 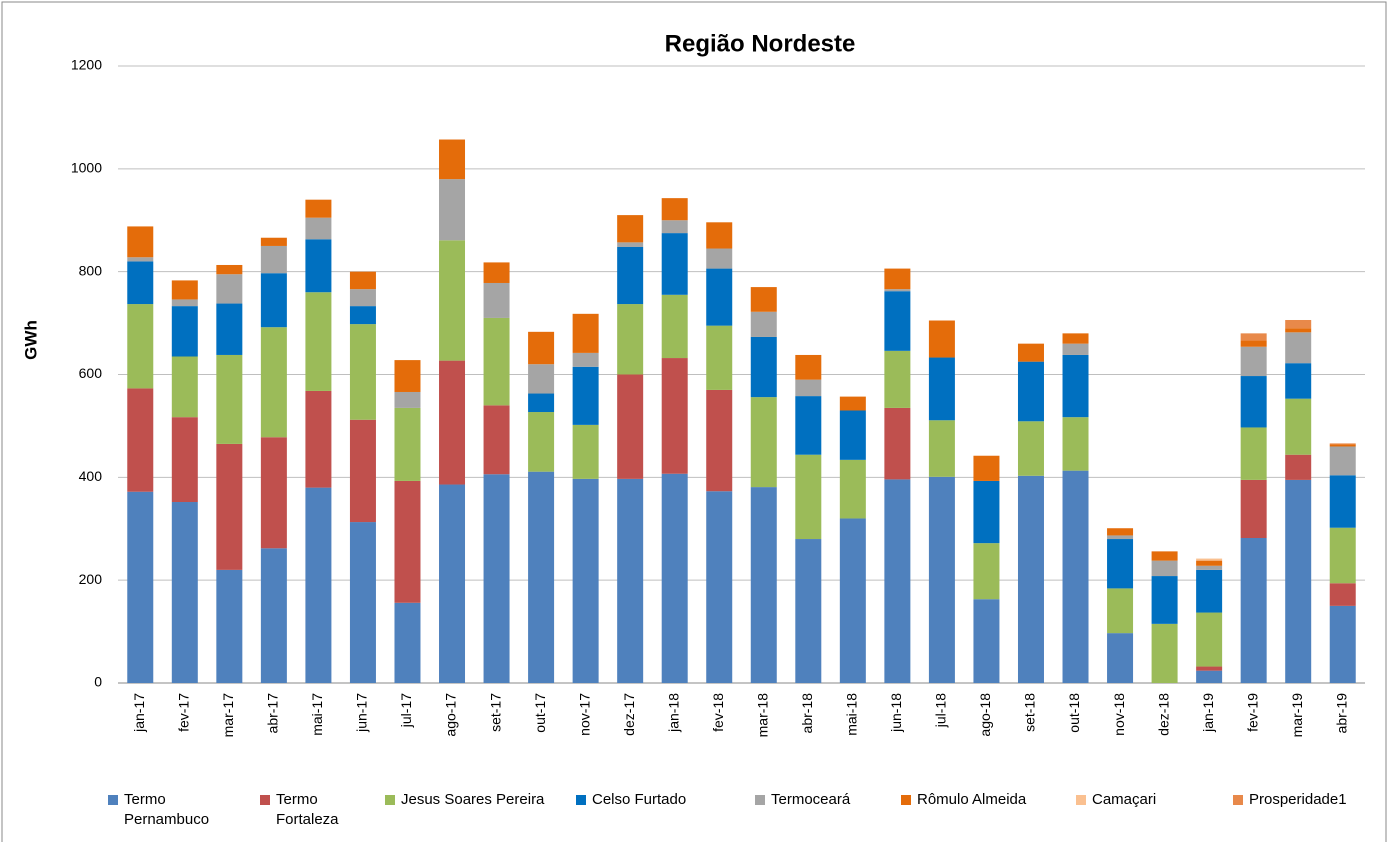 I want to click on legend-item: Celso Furtado, so click(x=658, y=800).